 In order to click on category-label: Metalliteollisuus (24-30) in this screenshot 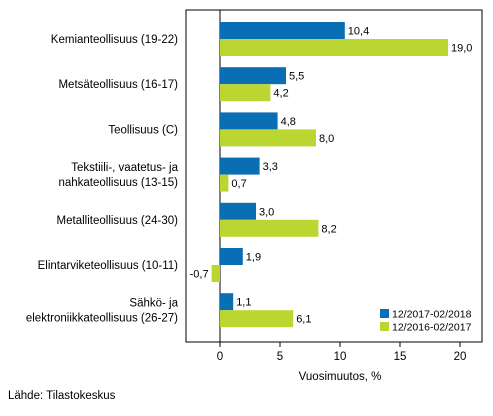, I will do `click(118, 221)`.